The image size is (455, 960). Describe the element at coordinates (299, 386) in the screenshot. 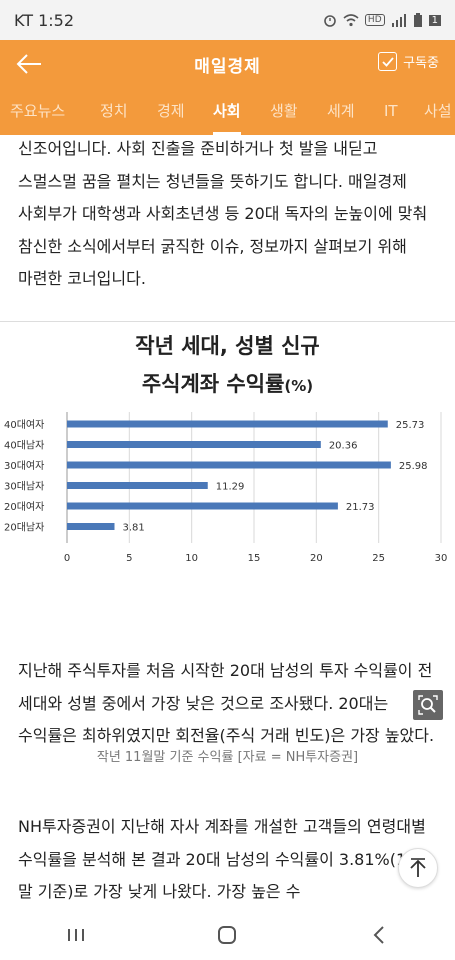

I see `chart-unit: (%)` at that location.